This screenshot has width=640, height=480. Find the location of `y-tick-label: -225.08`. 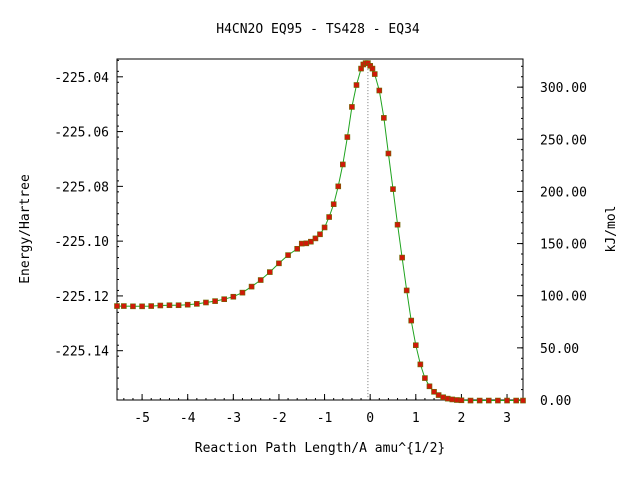

y-tick-label: -225.08 is located at coordinates (81, 187).